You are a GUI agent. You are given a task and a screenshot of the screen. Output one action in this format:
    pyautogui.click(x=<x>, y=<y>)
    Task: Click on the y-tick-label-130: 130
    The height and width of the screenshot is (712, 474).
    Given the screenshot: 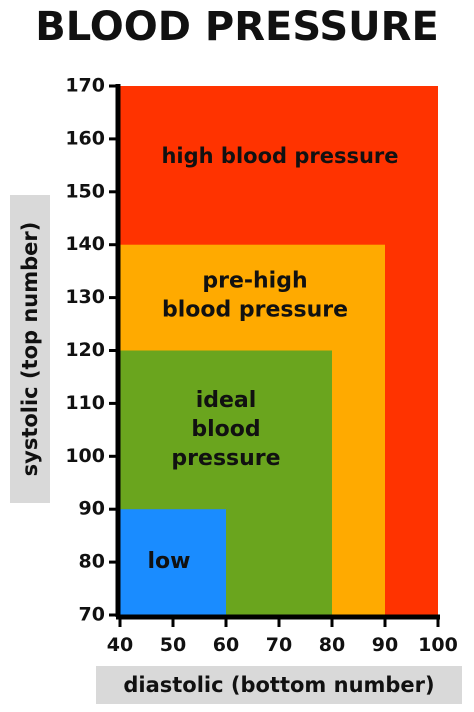 What is the action you would take?
    pyautogui.click(x=85, y=297)
    